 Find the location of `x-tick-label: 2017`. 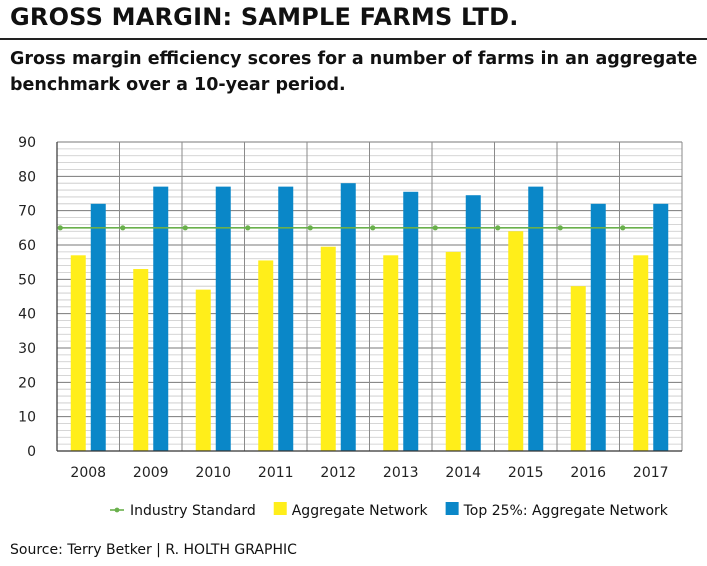

x-tick-label: 2017 is located at coordinates (651, 473).